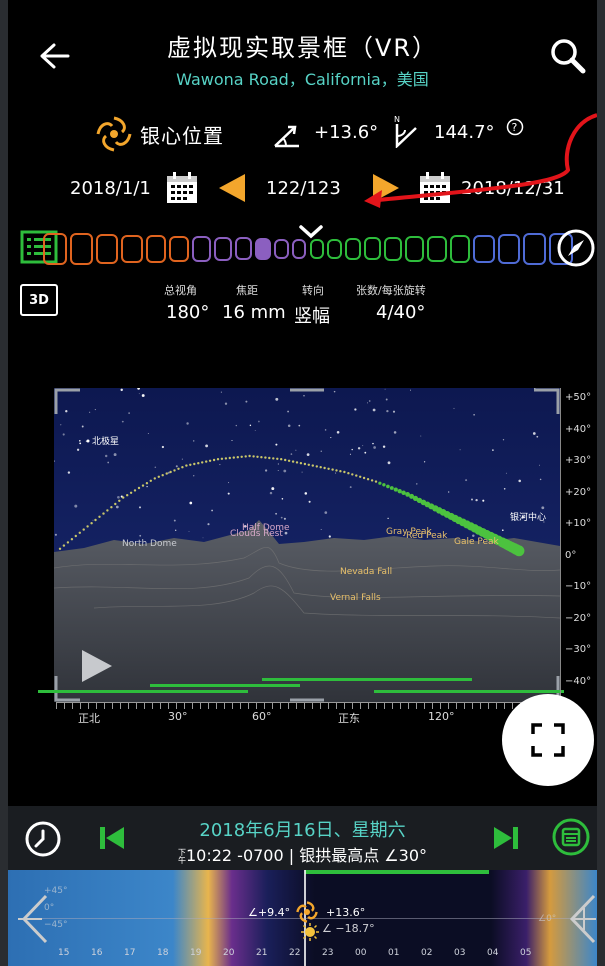  Describe the element at coordinates (105, 441) in the screenshot. I see `scene-label-polaris: 北极星` at that location.